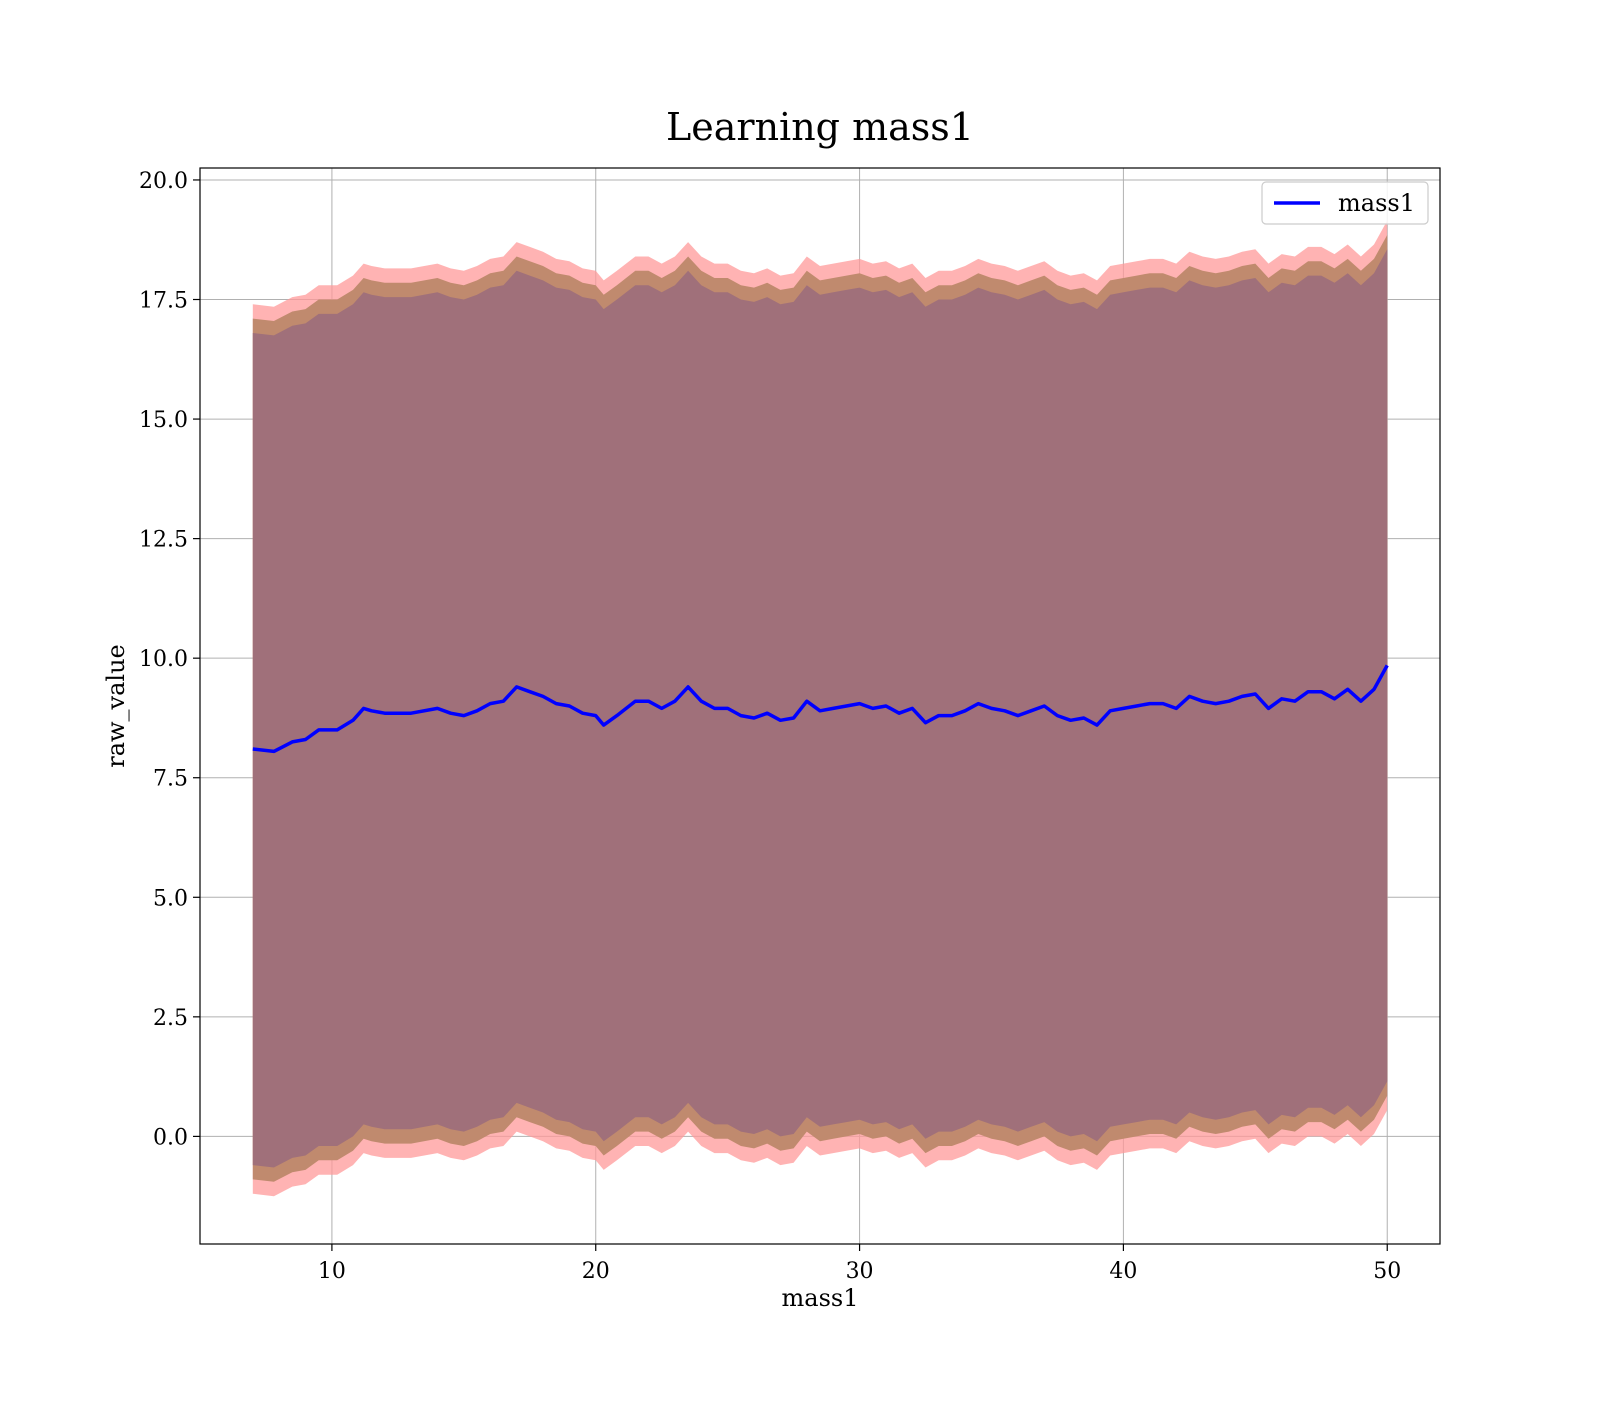  Describe the element at coordinates (170, 1018) in the screenshot. I see `y-tick-label: 2.5` at that location.